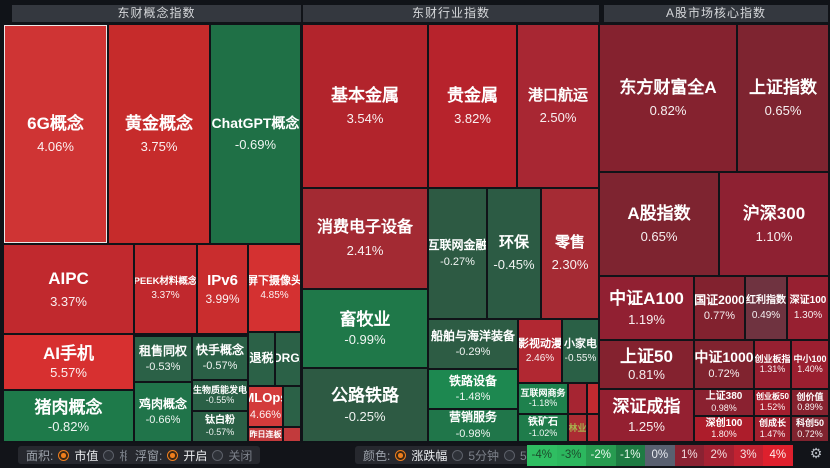  I want to click on treemap-cell: 影视动漫 2.46%, so click(540, 351).